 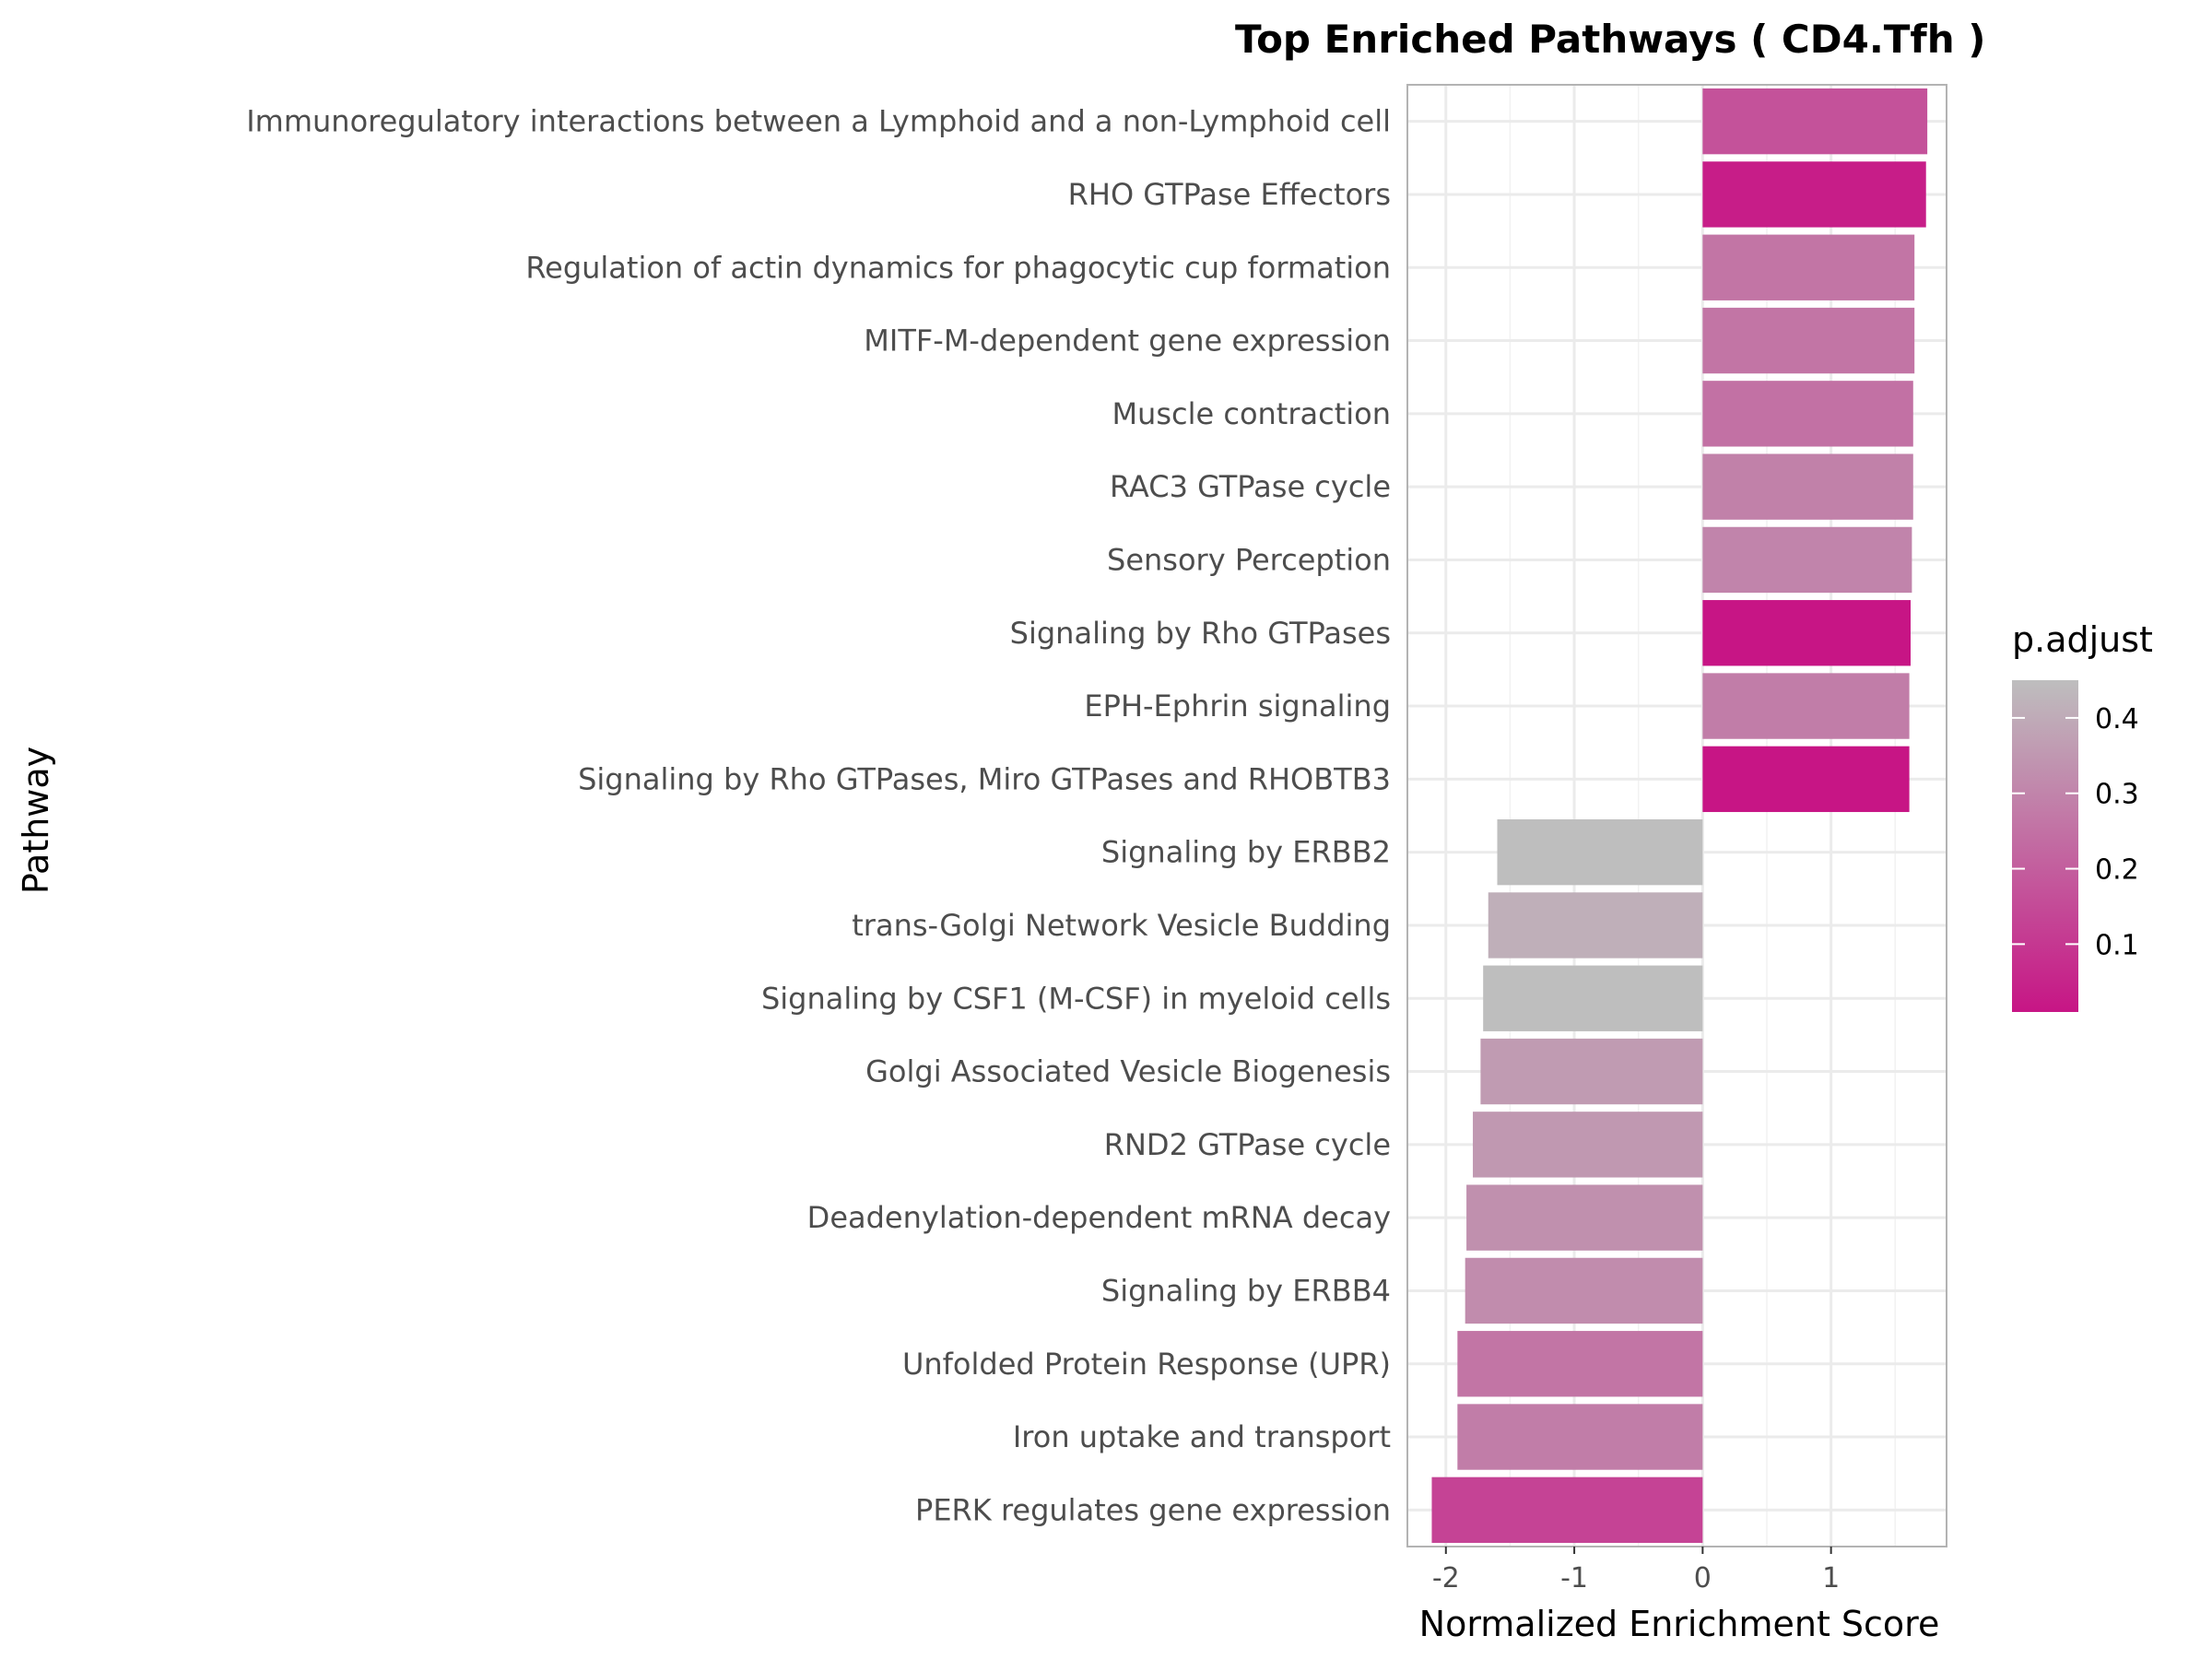 What do you see at coordinates (1247, 1144) in the screenshot?
I see `category-label: RND2 GTPase cycle` at bounding box center [1247, 1144].